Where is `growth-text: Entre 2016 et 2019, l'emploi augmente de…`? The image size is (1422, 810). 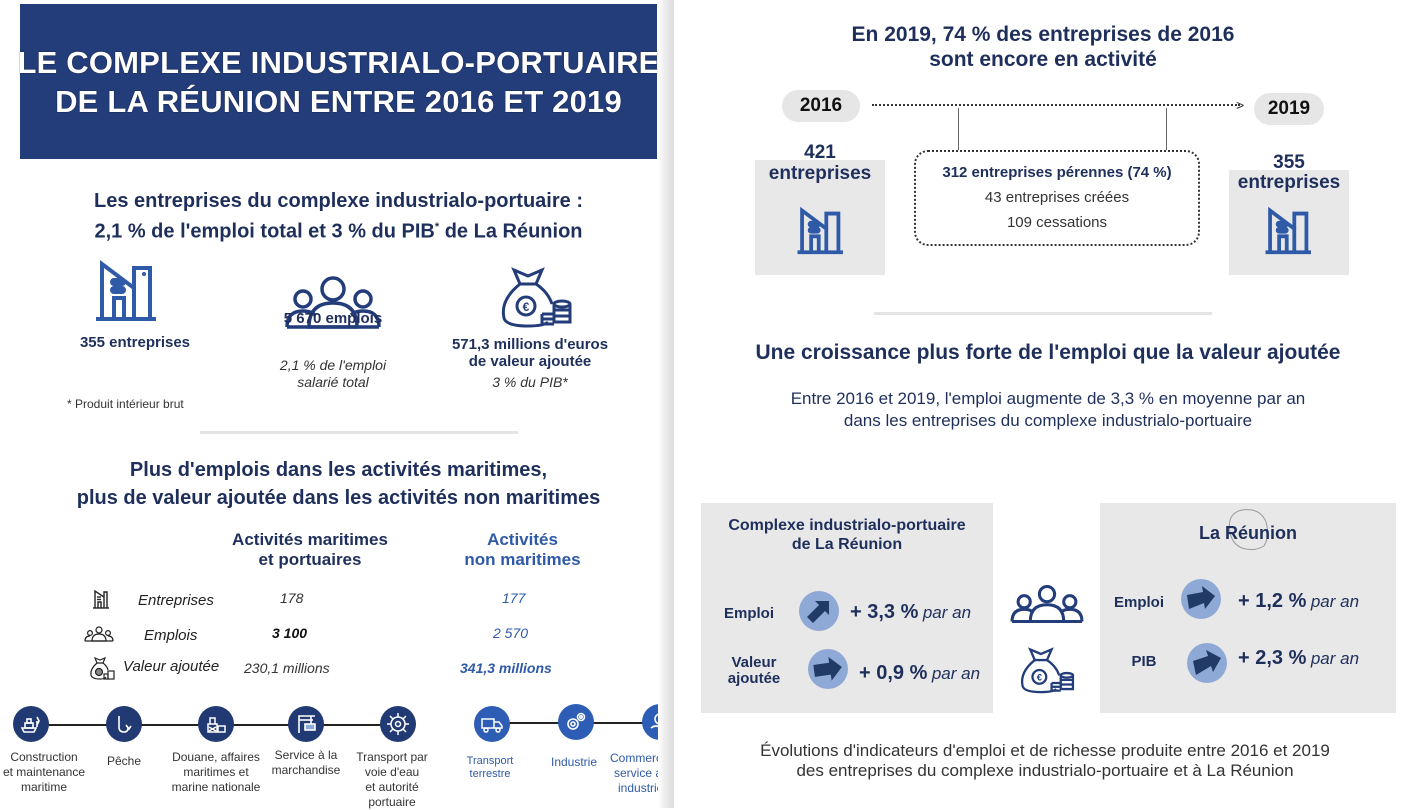
growth-text: Entre 2016 et 2019, l'emploi augmente de… is located at coordinates (1048, 410).